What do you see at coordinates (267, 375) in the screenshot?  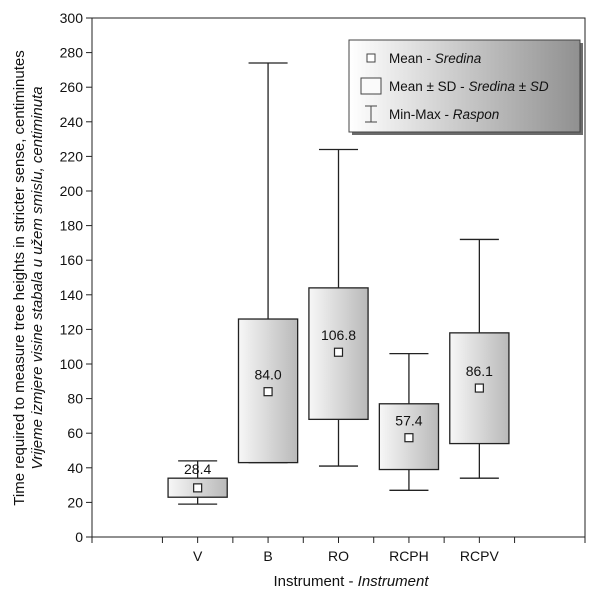 I see `mean-label: 84.0` at bounding box center [267, 375].